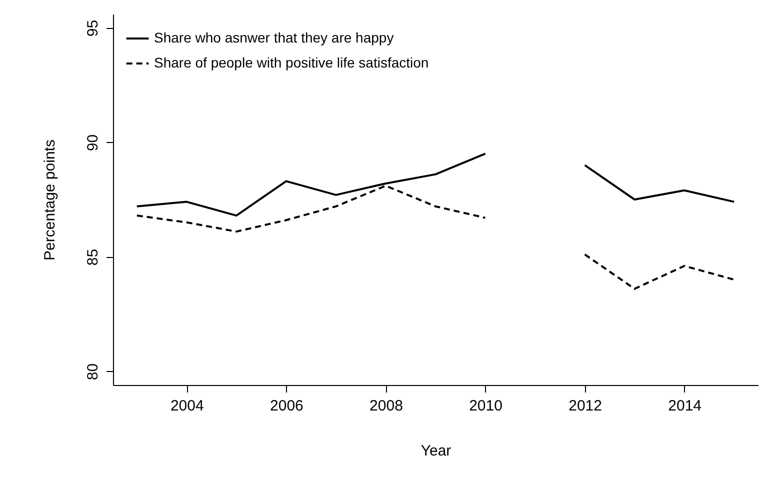  What do you see at coordinates (187, 406) in the screenshot?
I see `x-tick-label: 2004` at bounding box center [187, 406].